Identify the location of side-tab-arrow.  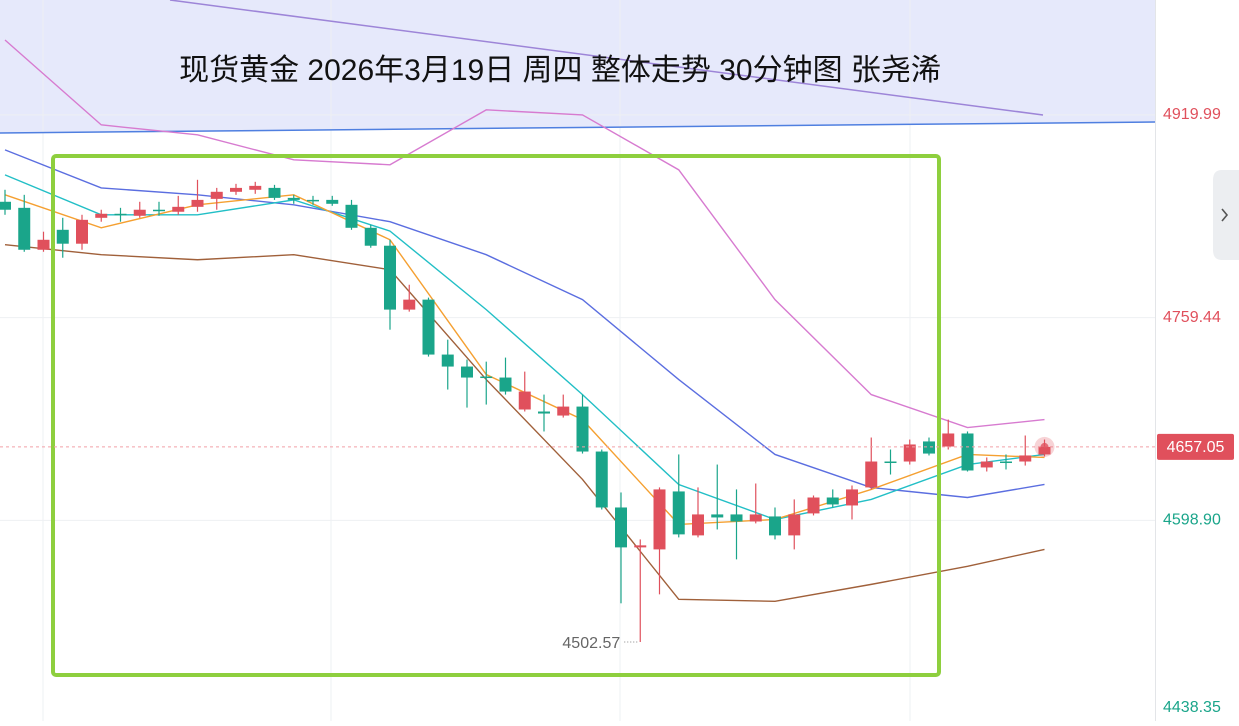
(1225, 215).